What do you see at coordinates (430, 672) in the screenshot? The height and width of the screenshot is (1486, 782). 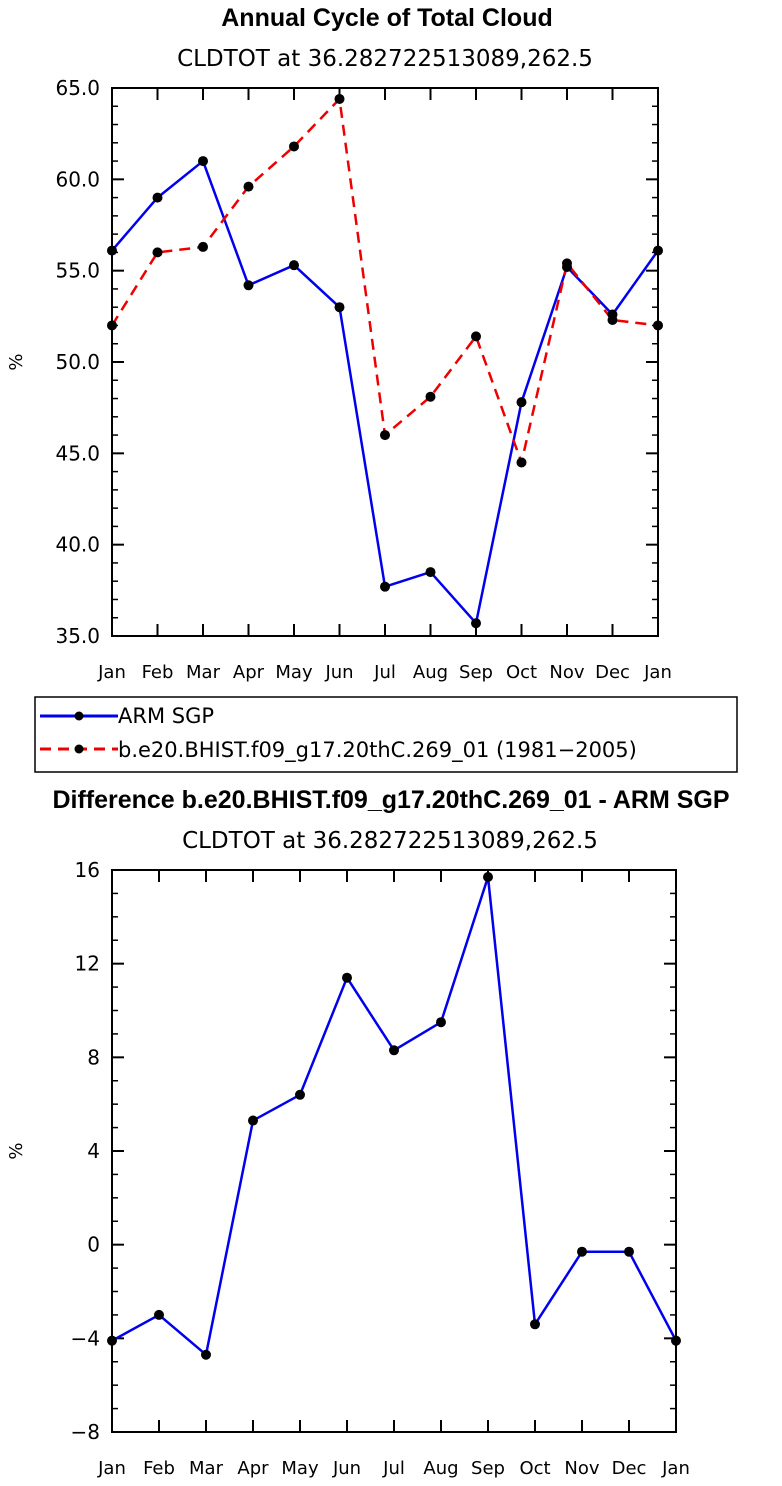 I see `chart1-xtick-label: Aug` at bounding box center [430, 672].